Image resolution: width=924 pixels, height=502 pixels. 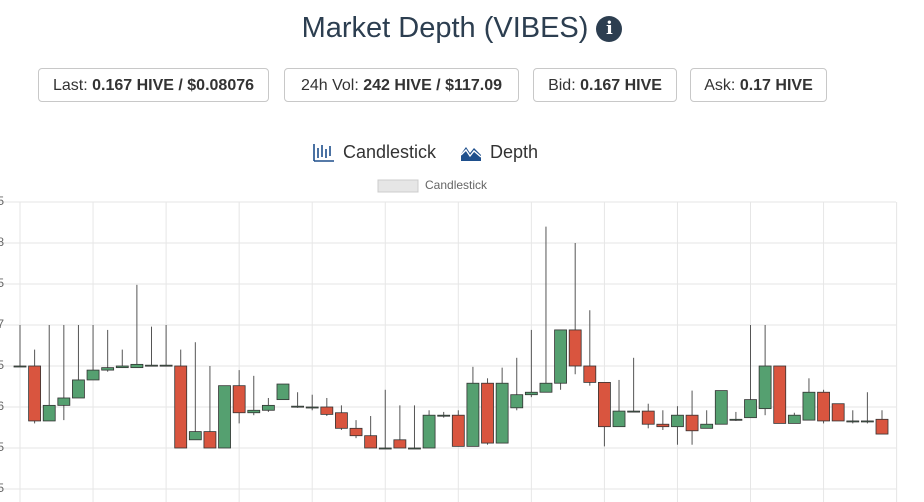 I want to click on stat-value: 242 HIVE / $117.09, so click(x=433, y=85).